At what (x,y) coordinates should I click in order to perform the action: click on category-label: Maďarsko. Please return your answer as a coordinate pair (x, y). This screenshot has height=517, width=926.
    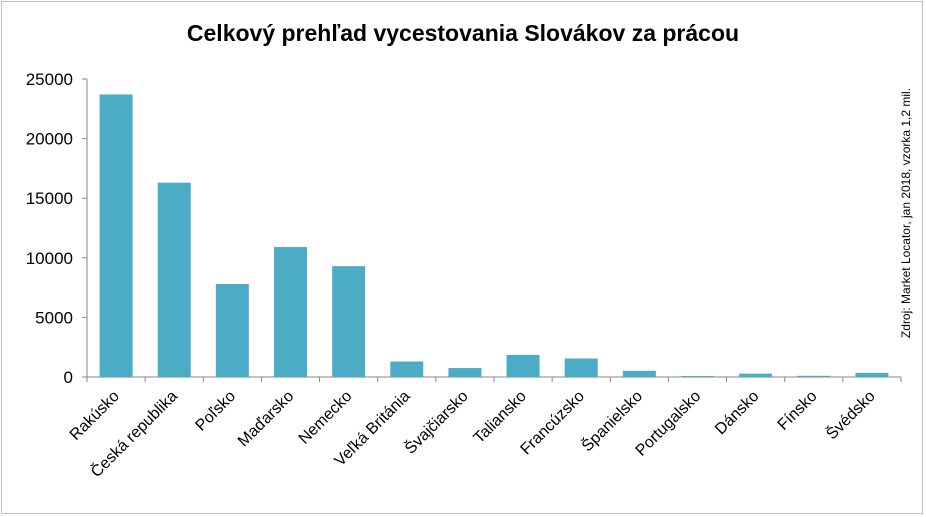
    Looking at the image, I should click on (266, 419).